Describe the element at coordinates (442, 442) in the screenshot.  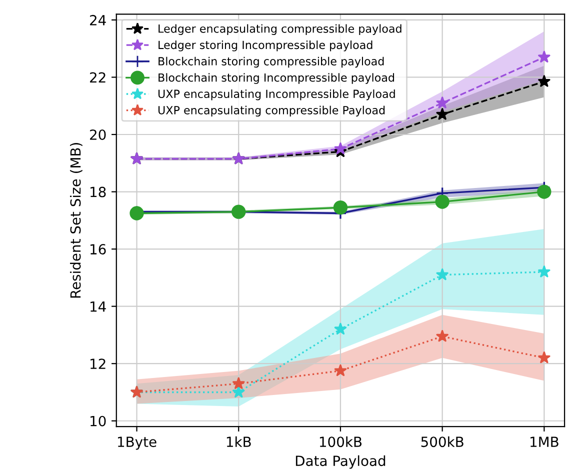
I see `x-tick-label: 500kB` at that location.